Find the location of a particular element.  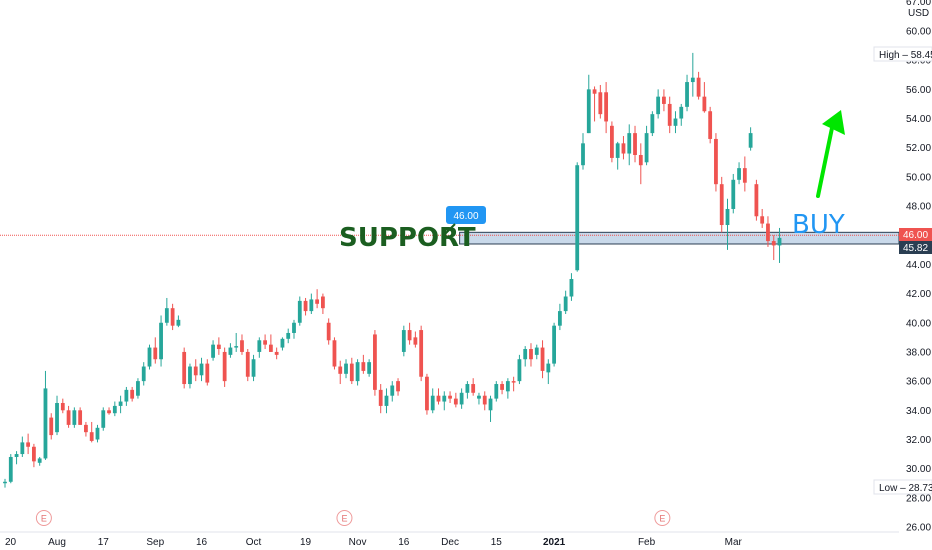

buy-annotation: BUY is located at coordinates (818, 225).